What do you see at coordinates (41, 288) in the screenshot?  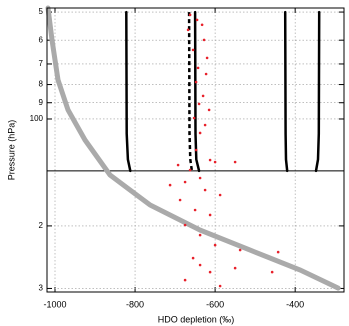 I see `y-tick-label: 3` at bounding box center [41, 288].